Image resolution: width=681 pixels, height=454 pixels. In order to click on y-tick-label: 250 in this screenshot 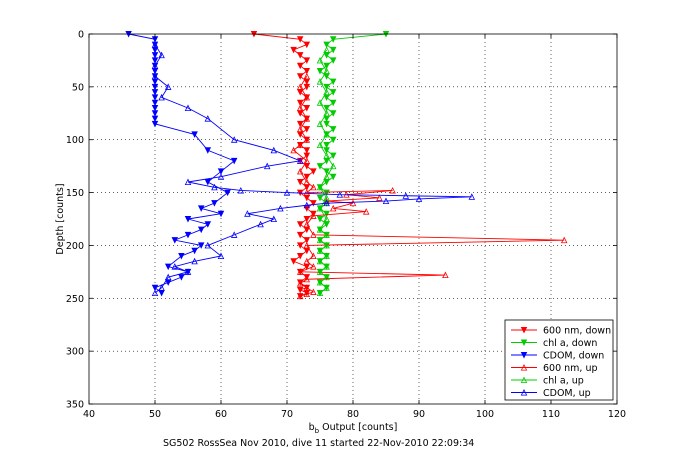, I will do `click(75, 299)`.